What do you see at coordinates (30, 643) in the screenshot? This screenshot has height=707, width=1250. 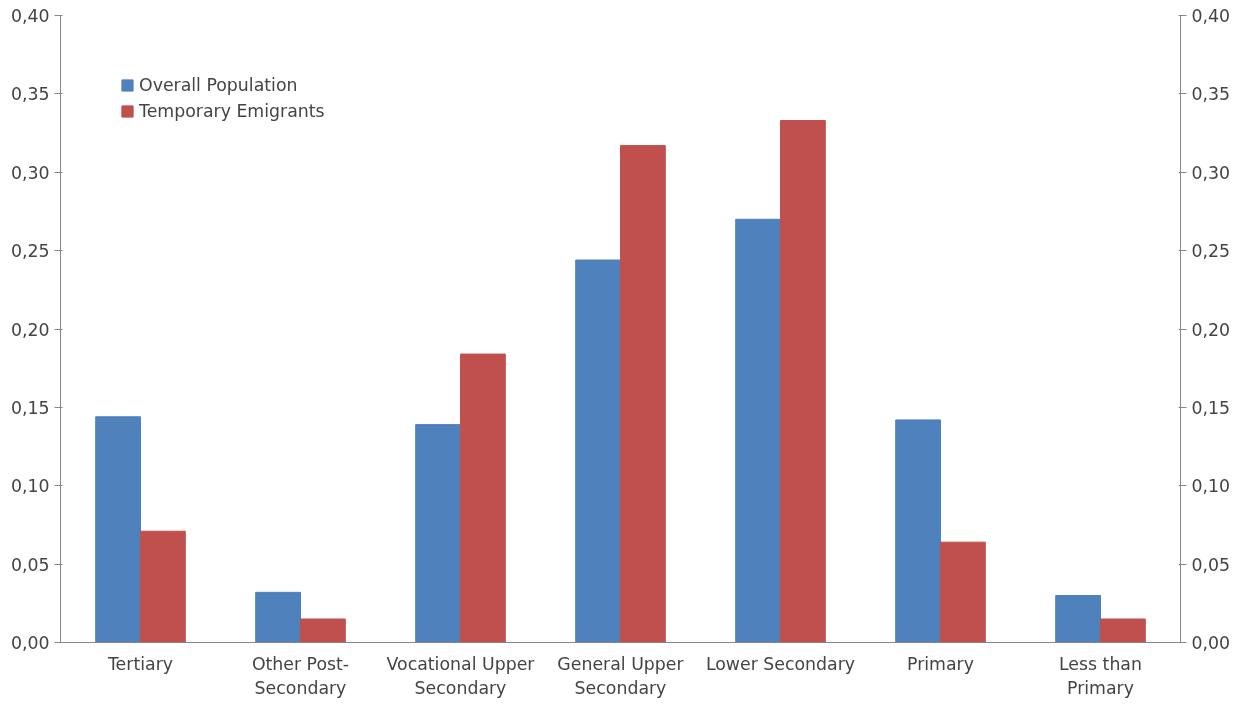 I see `y-tick-label: 0,00` at bounding box center [30, 643].